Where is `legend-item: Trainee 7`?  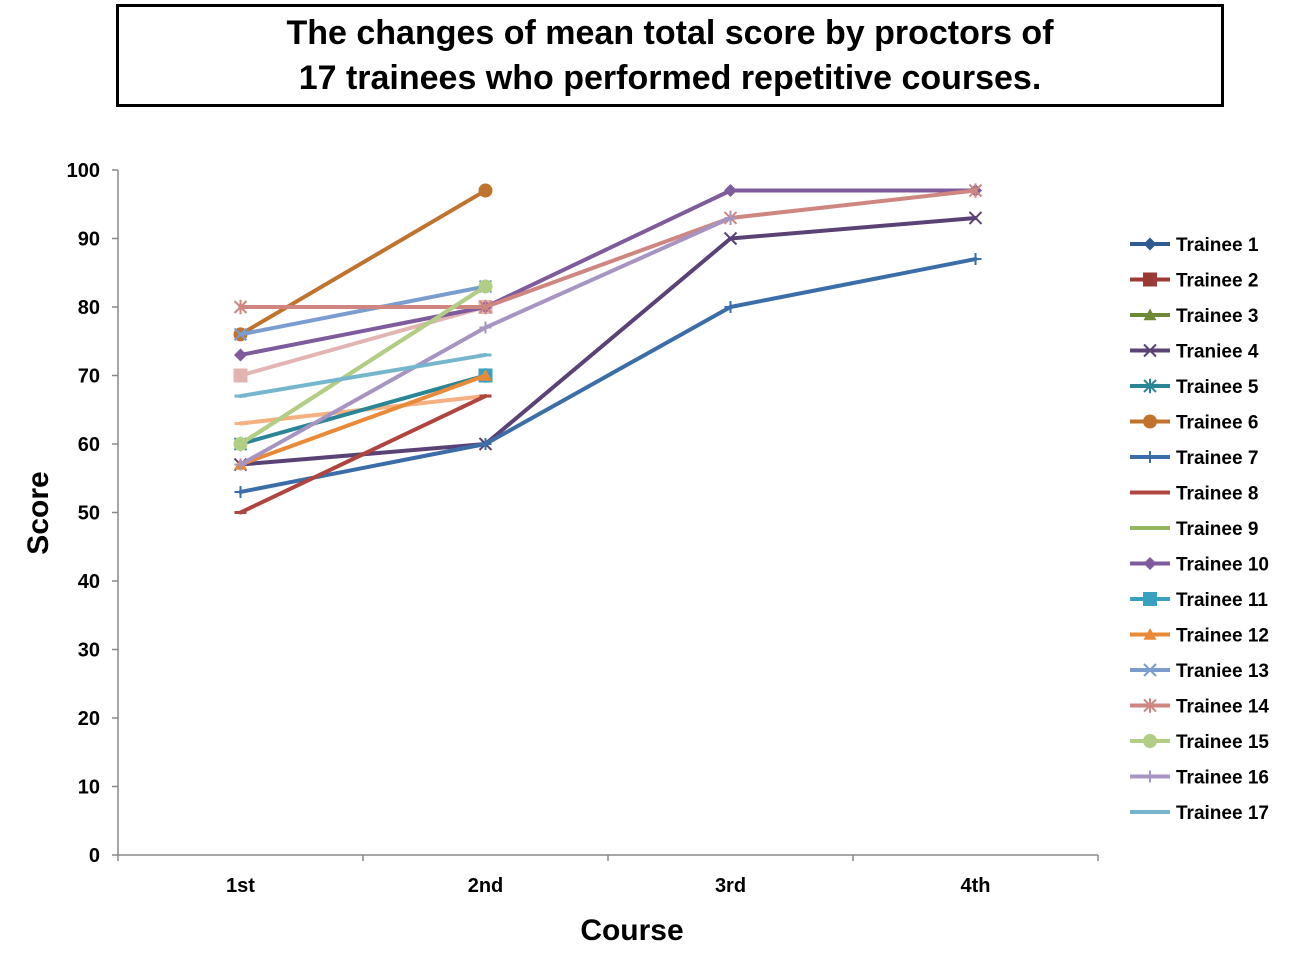 legend-item: Trainee 7 is located at coordinates (1194, 458).